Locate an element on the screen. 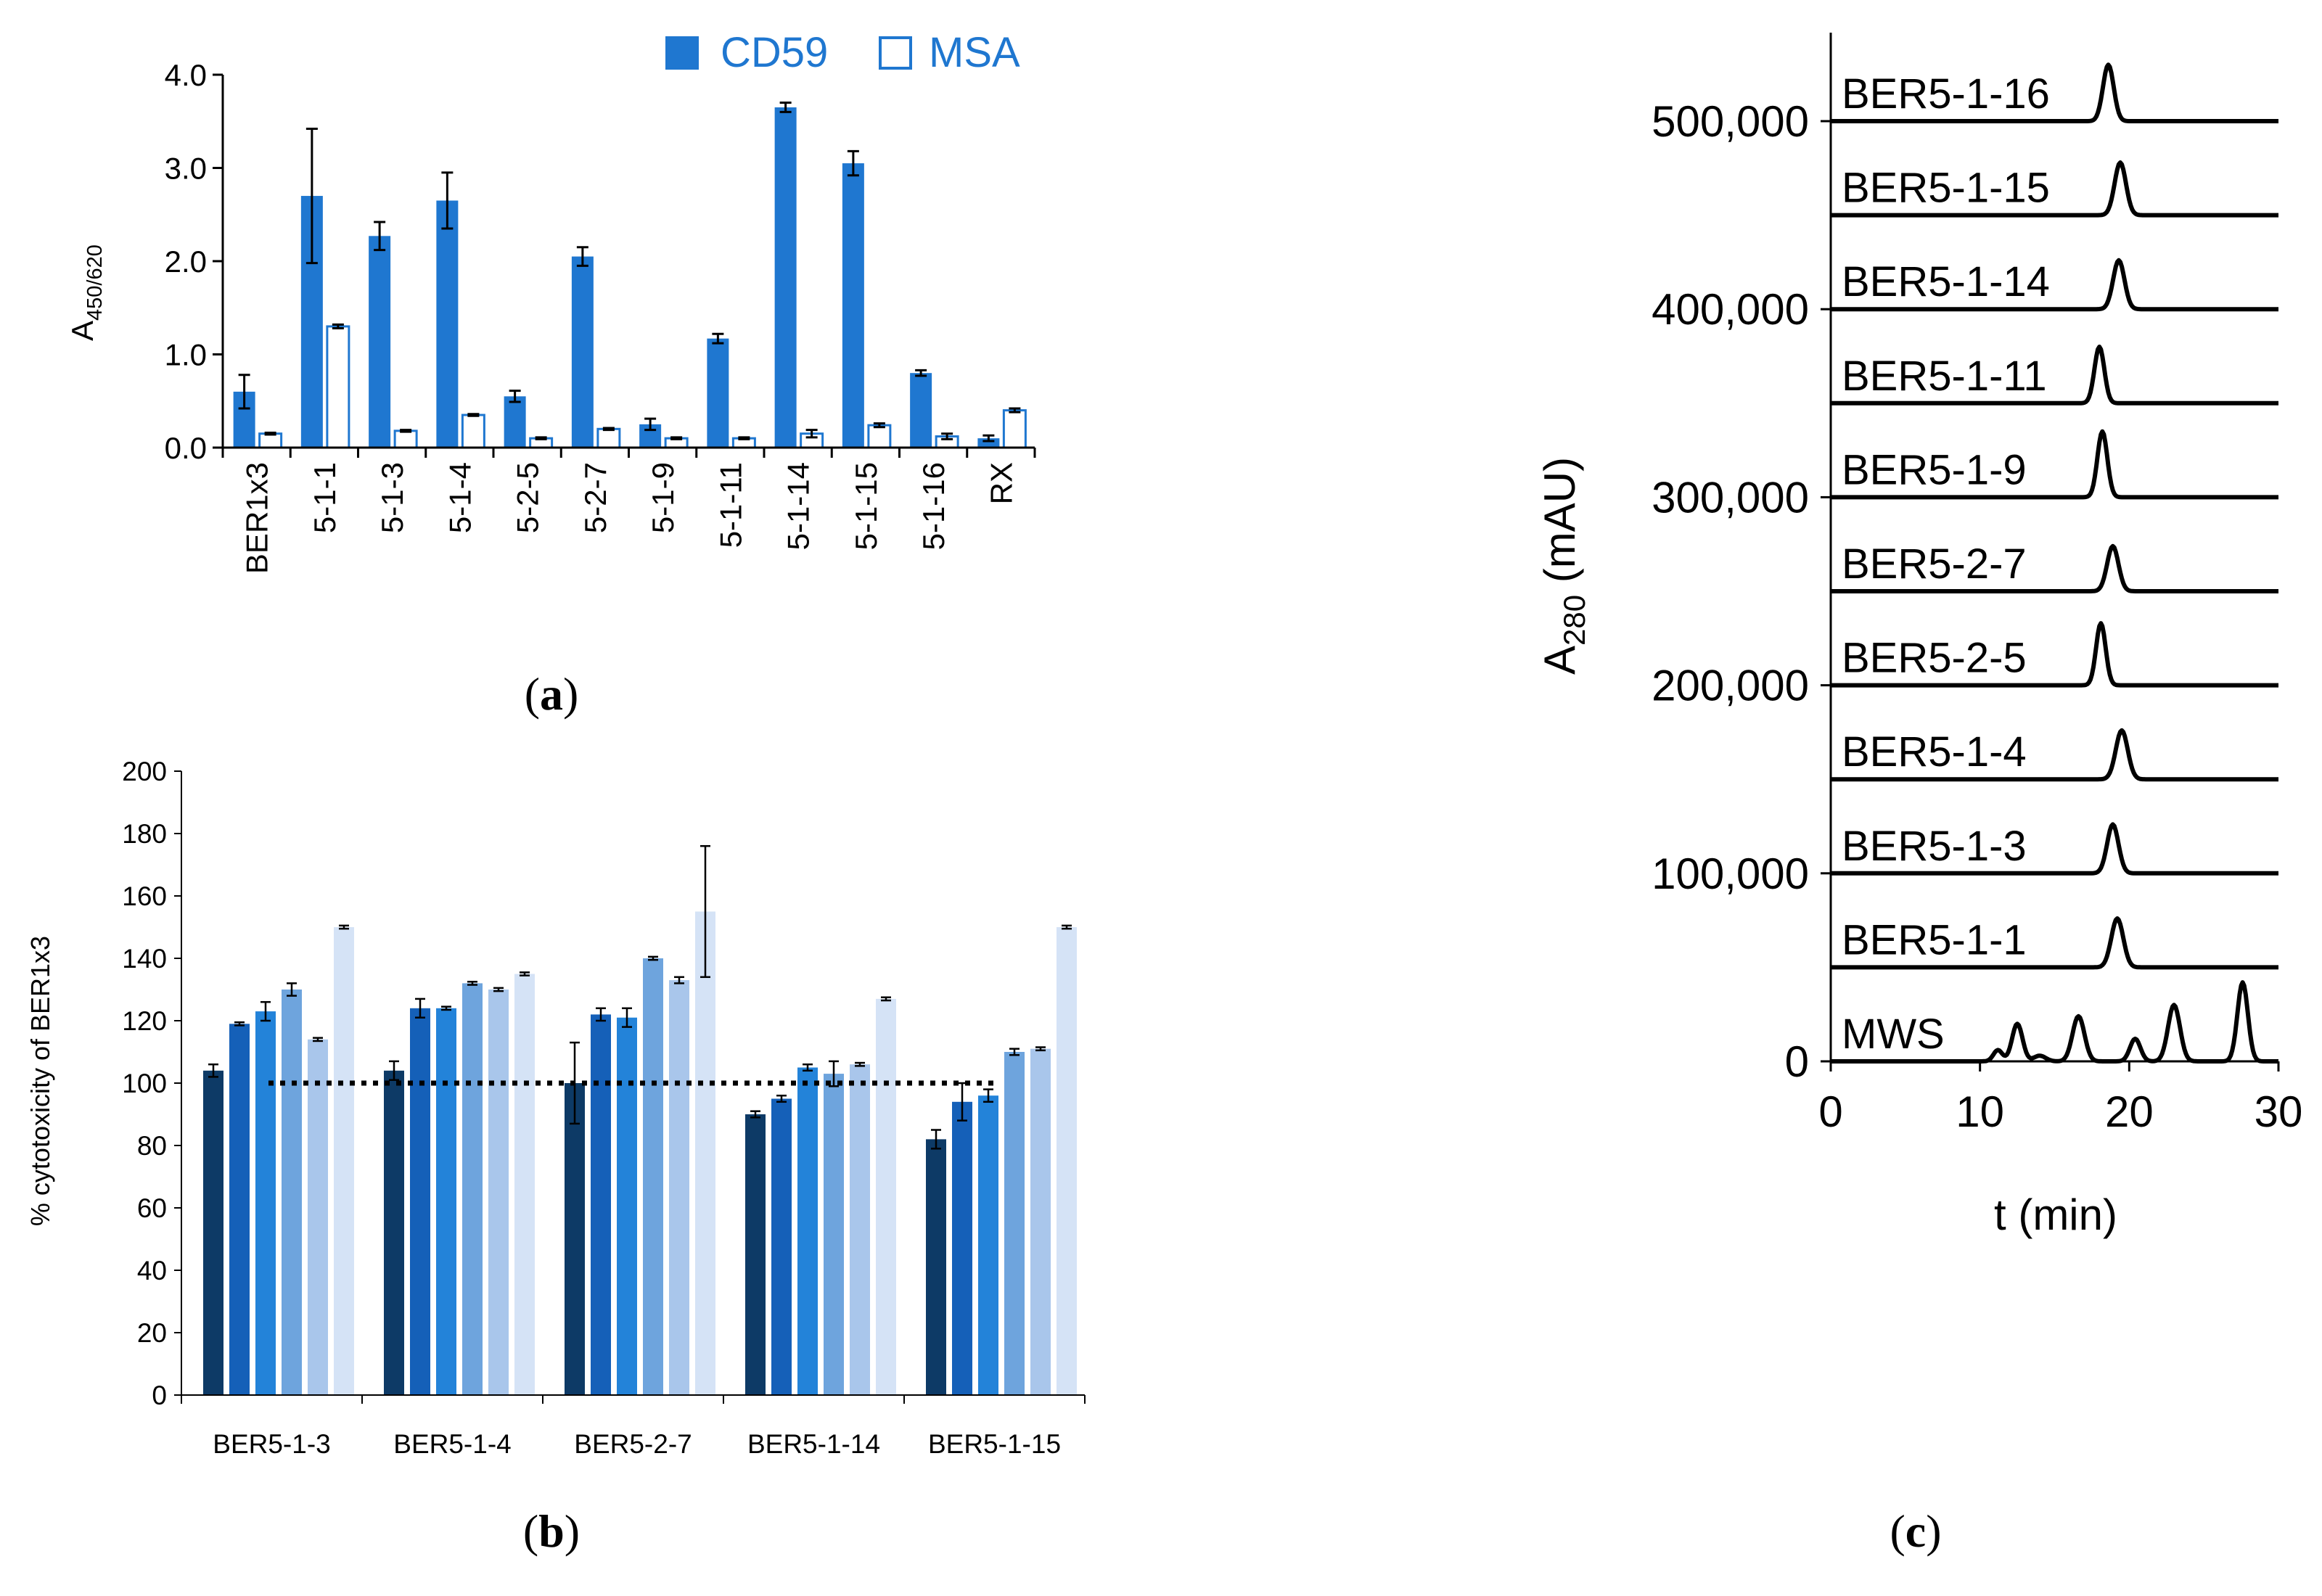 This screenshot has width=2322, height=1596. x-tick-label: 5-1-14 is located at coordinates (798, 506).